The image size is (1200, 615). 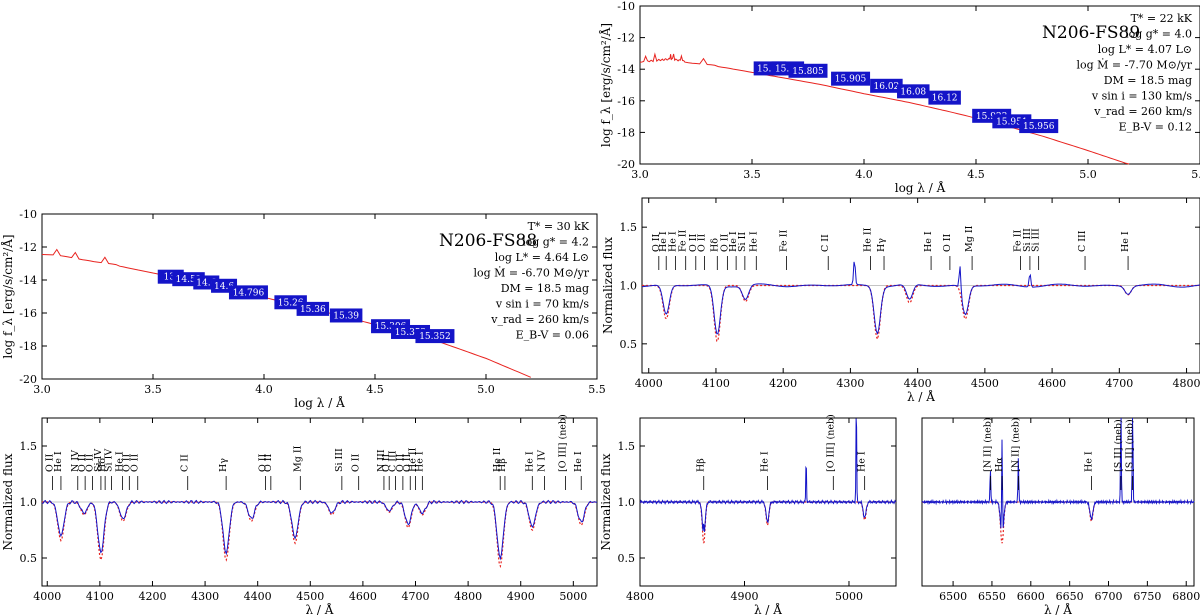 I want to click on x-tick-label: 6500, so click(x=953, y=596).